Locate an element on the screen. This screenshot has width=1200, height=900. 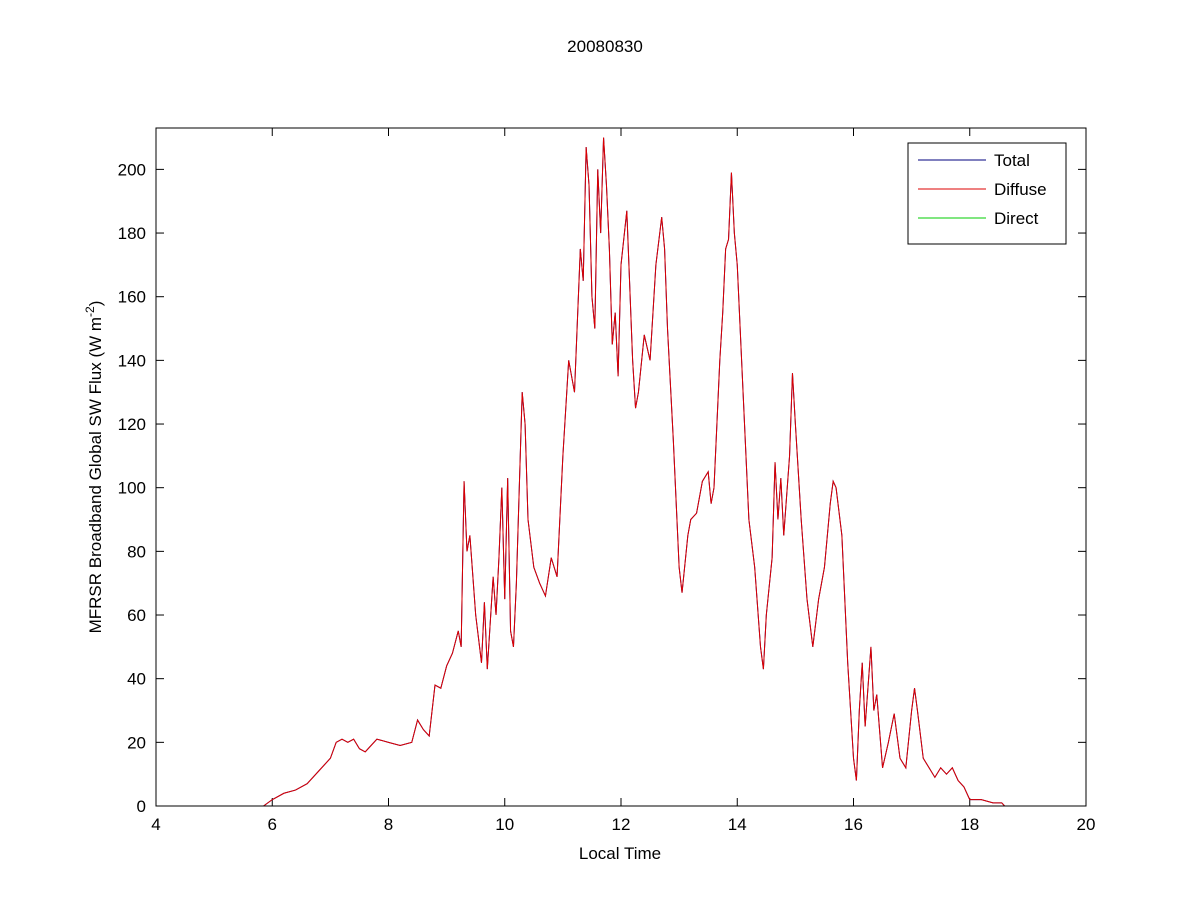
y-tick-label: 180 is located at coordinates (132, 233).